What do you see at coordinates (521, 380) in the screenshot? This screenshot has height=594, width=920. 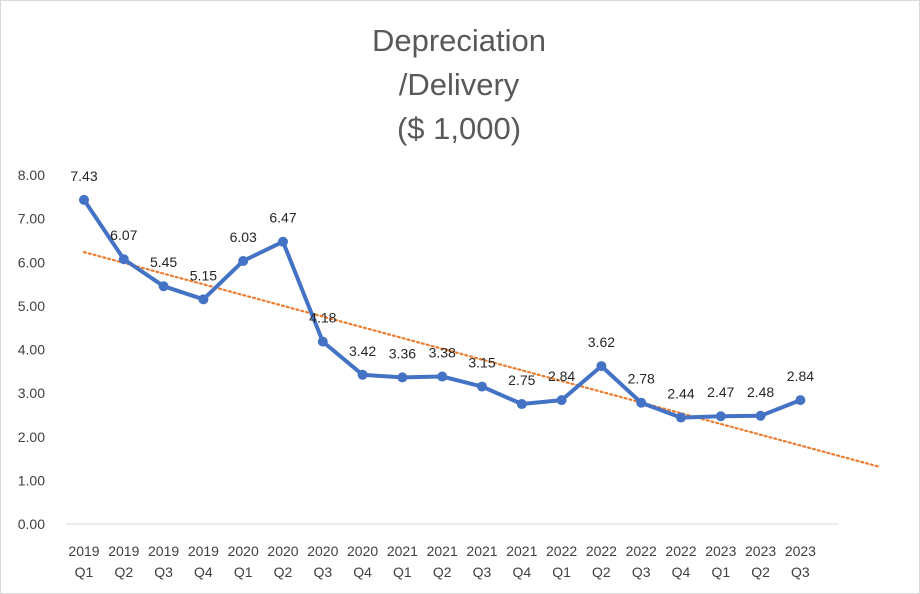 I see `data-label: 2.75` at bounding box center [521, 380].